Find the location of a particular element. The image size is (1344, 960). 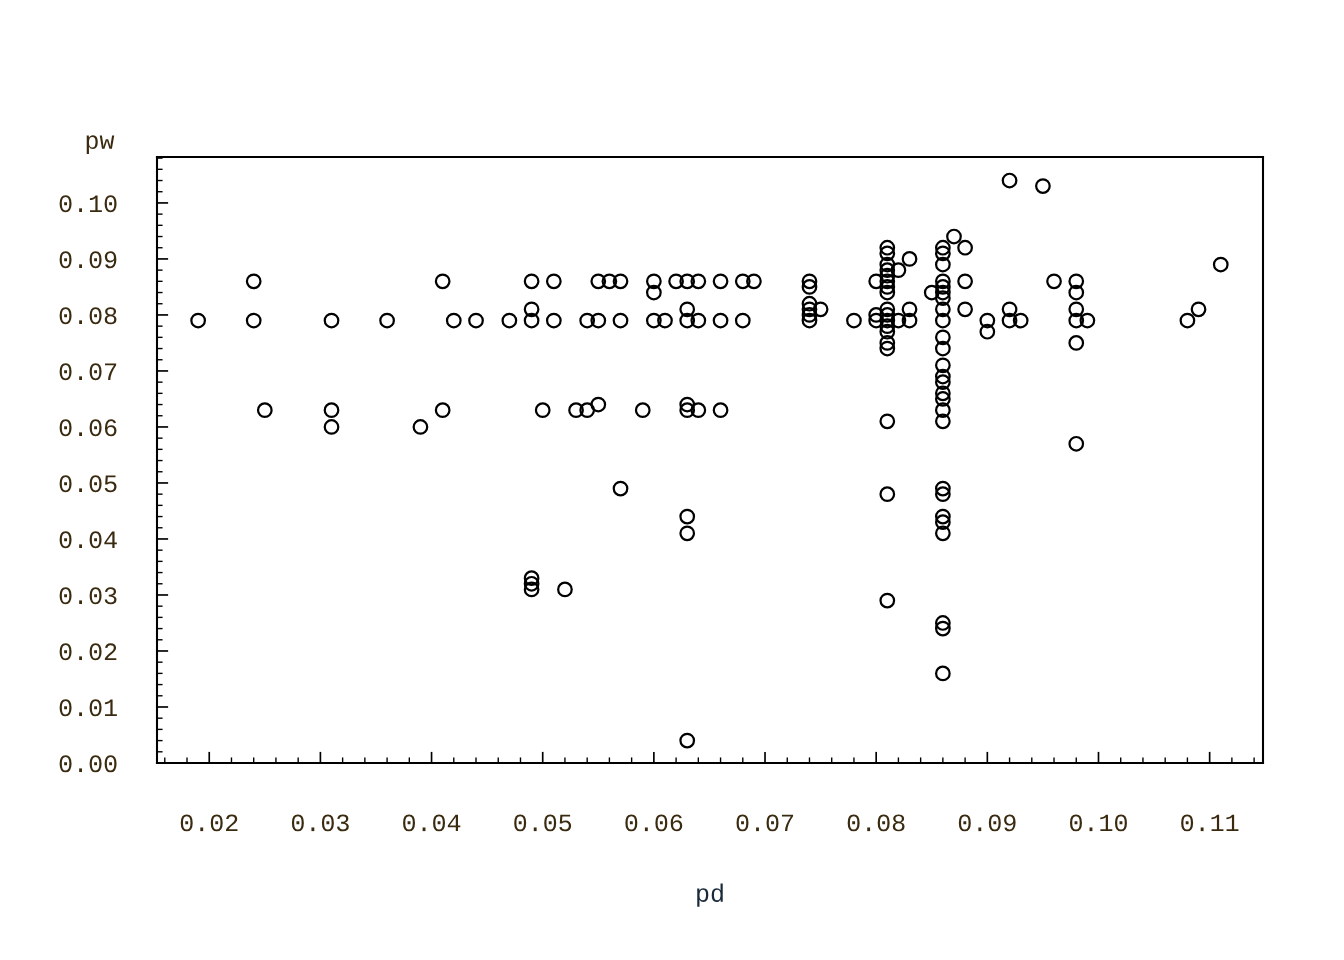

x-tick-label: 0.04 is located at coordinates (432, 823).